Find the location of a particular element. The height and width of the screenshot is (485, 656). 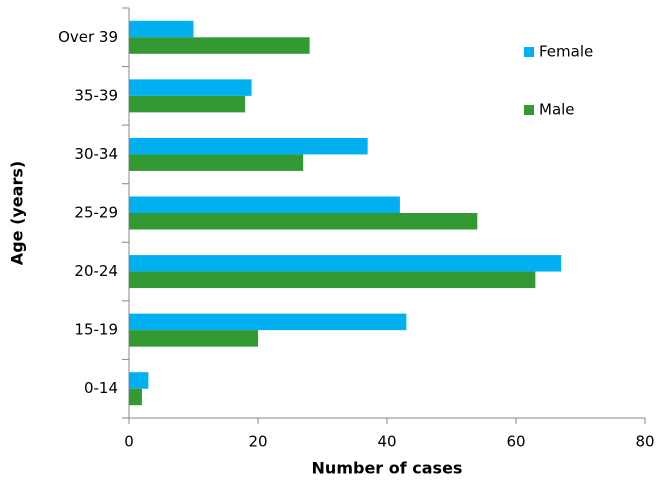

y-tick-label: 15-19 is located at coordinates (96, 330).